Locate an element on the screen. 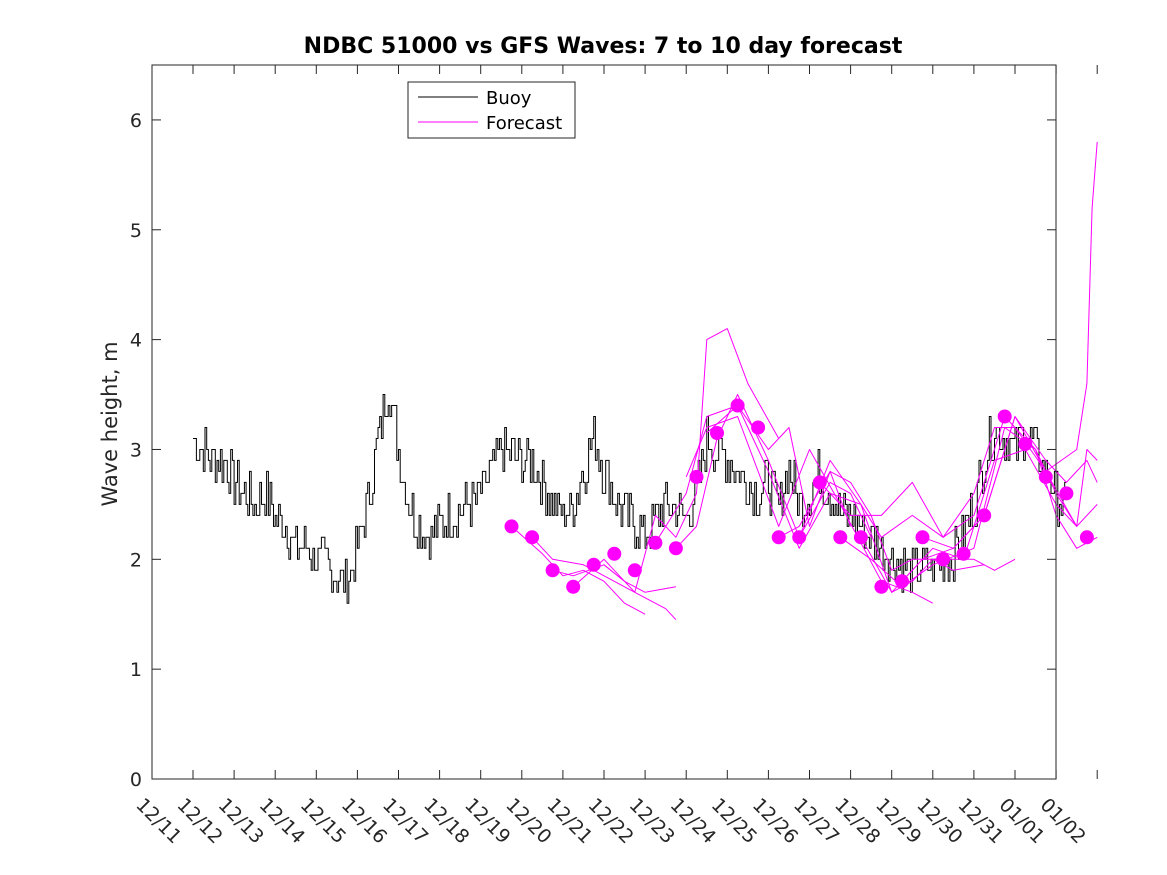 This screenshot has height=875, width=1167. legend-label-forecast: Forecast is located at coordinates (524, 123).